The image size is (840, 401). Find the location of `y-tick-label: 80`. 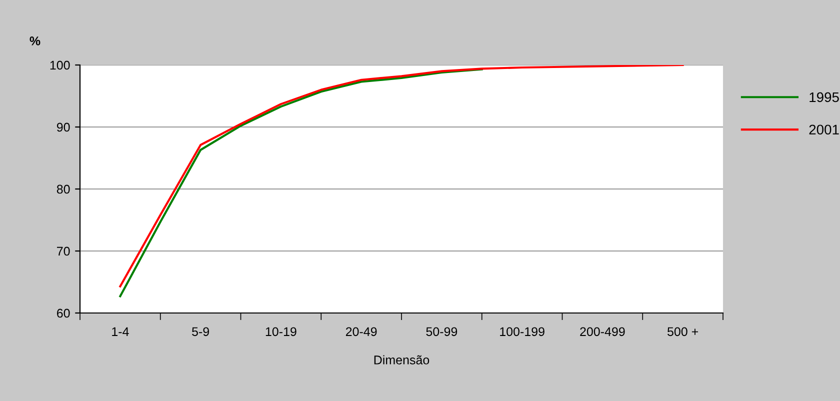

y-tick-label: 80 is located at coordinates (63, 189).